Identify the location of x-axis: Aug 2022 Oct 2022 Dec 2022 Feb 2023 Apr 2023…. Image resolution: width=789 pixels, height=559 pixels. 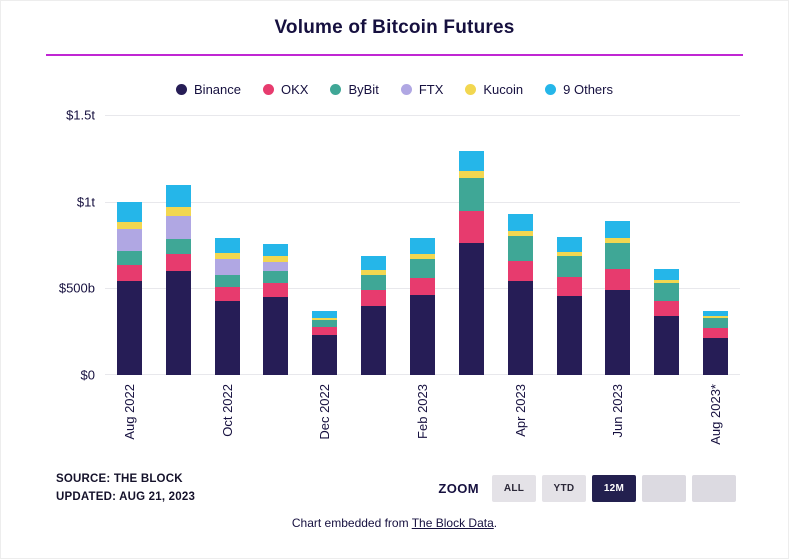
(396, 423).